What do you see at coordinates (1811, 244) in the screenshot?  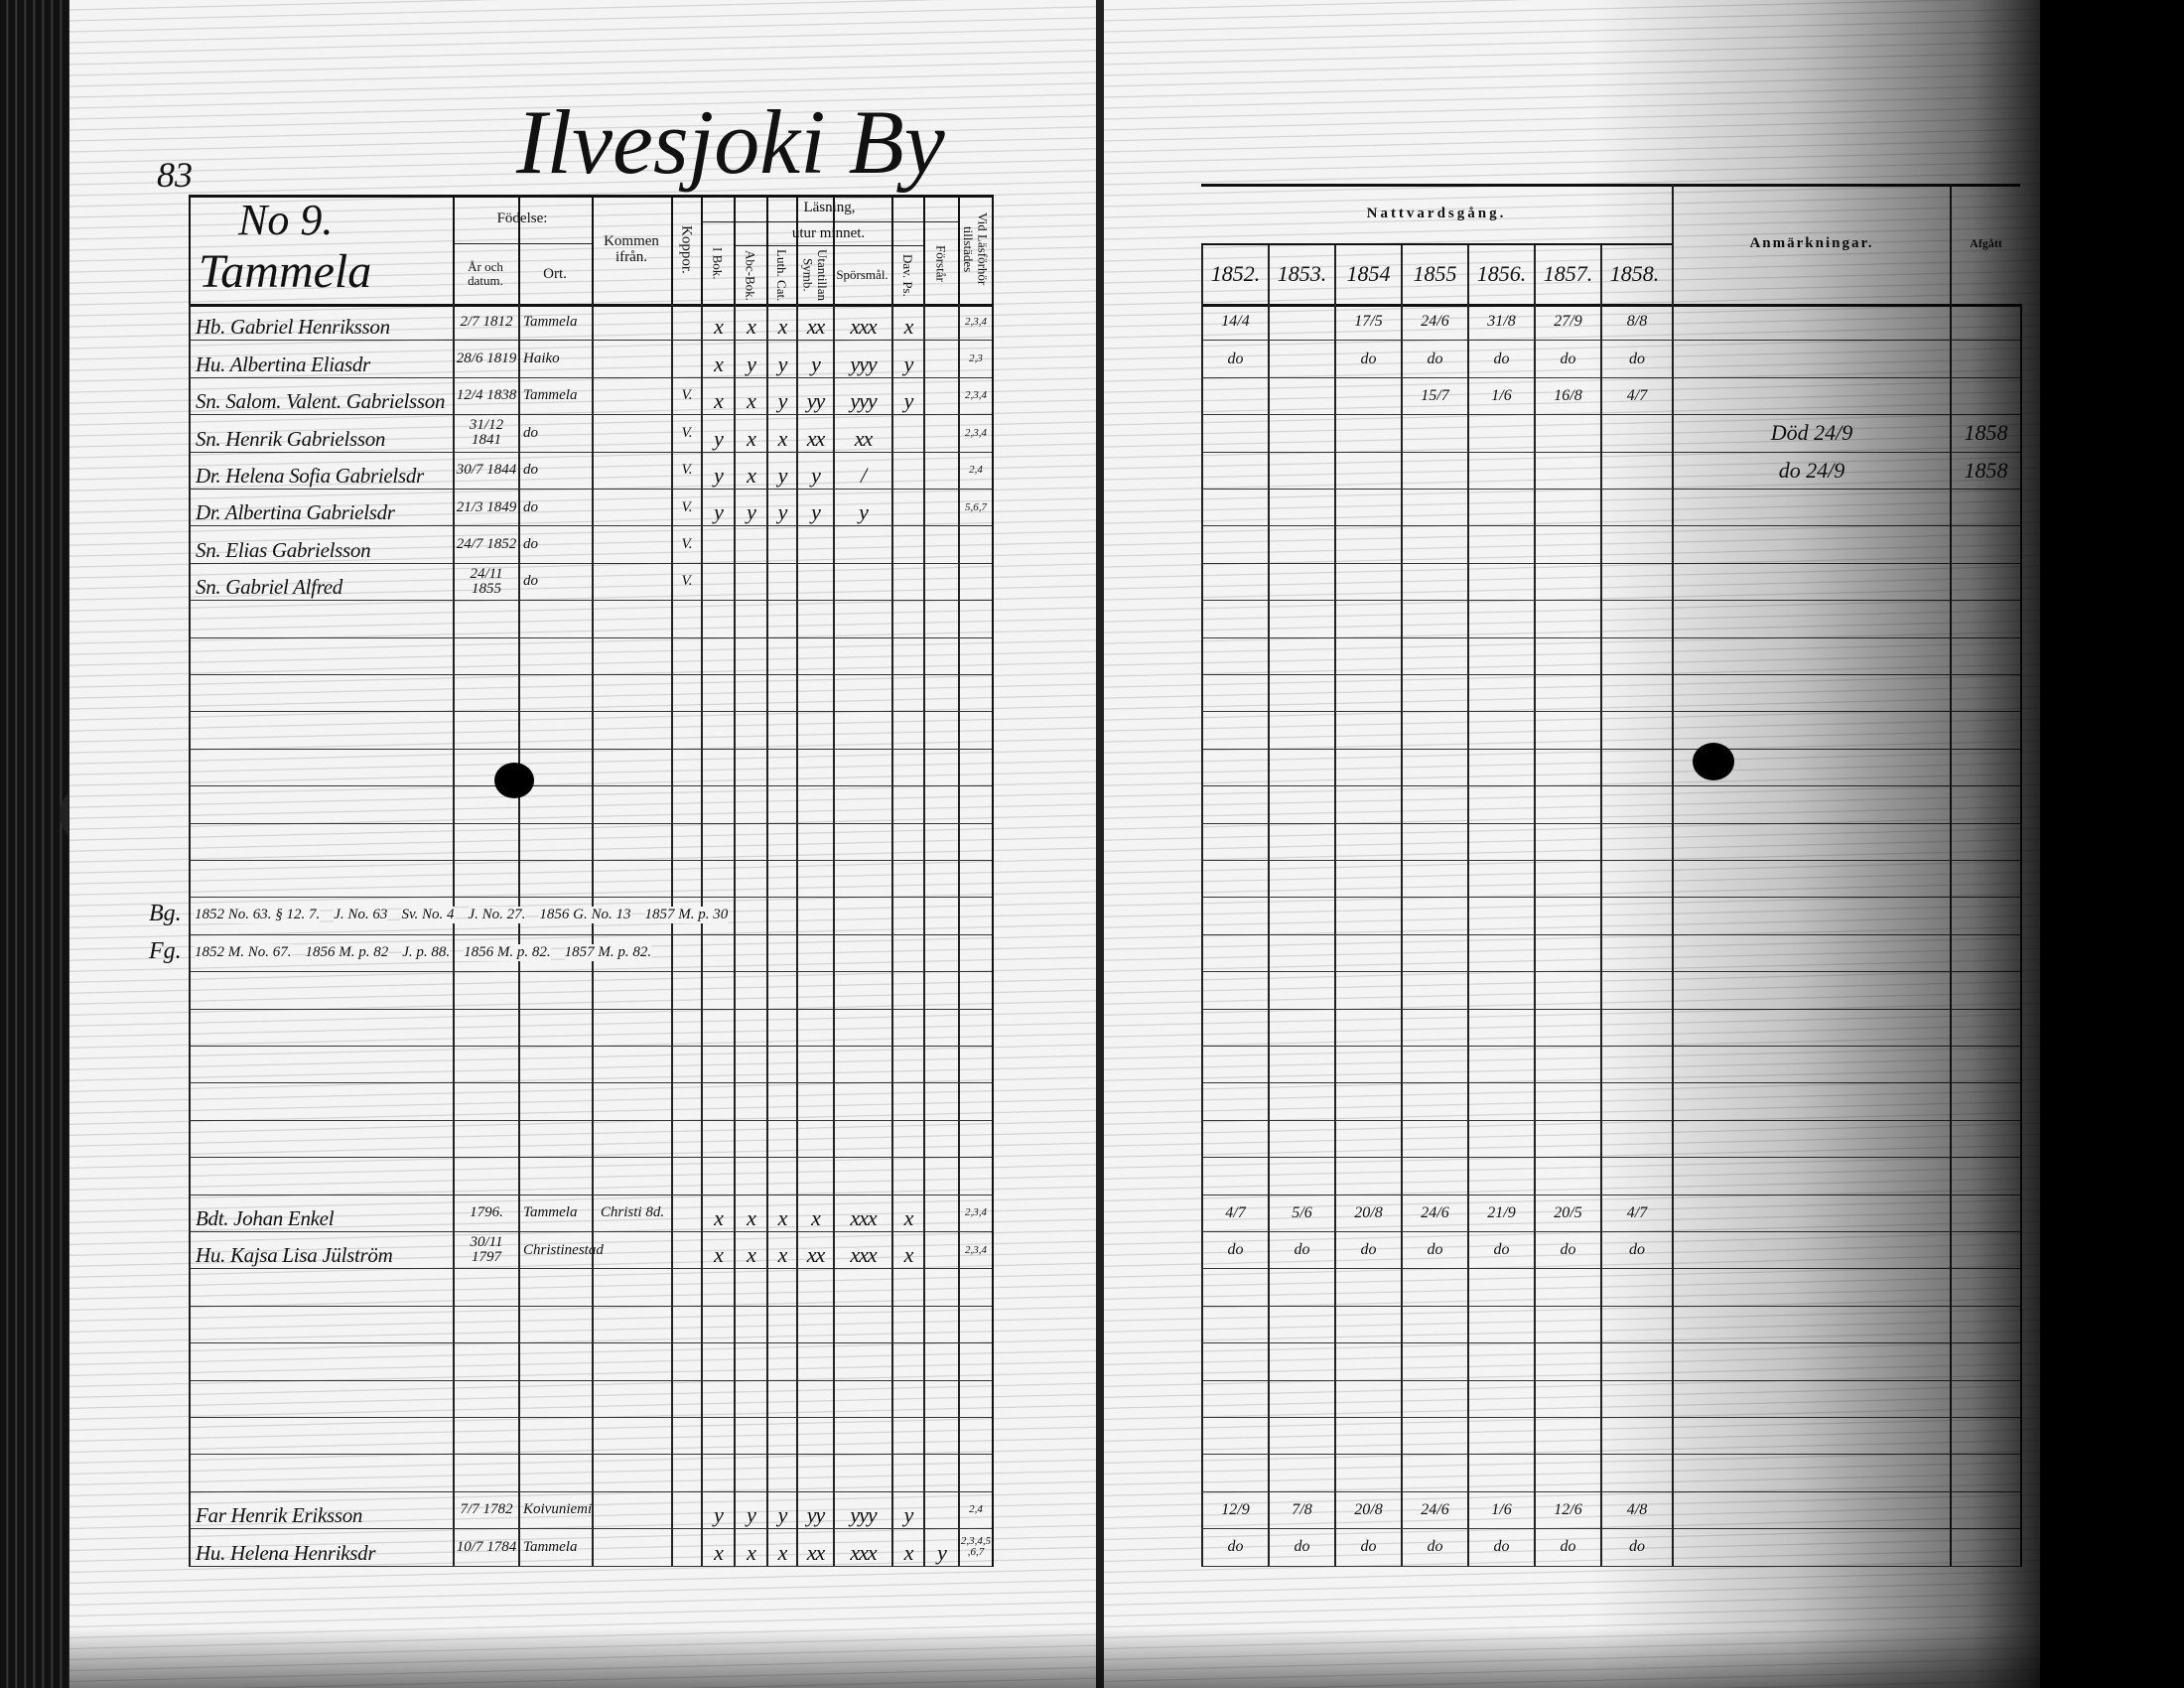 I see `header-remarks: Anmärkningar.` at bounding box center [1811, 244].